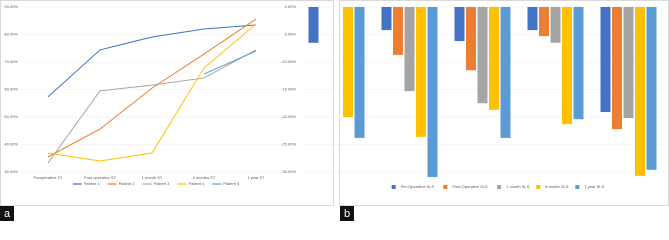  I want to click on legend-label: Patient 3, so click(162, 183).